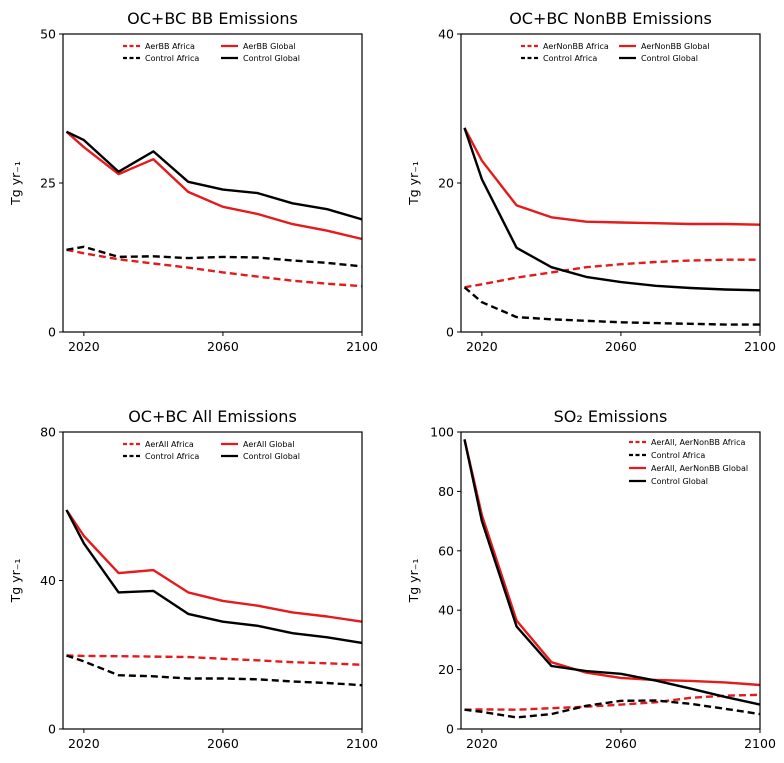 Image resolution: width=784 pixels, height=763 pixels. Describe the element at coordinates (48, 34) in the screenshot. I see `y-tick-label: 50` at that location.